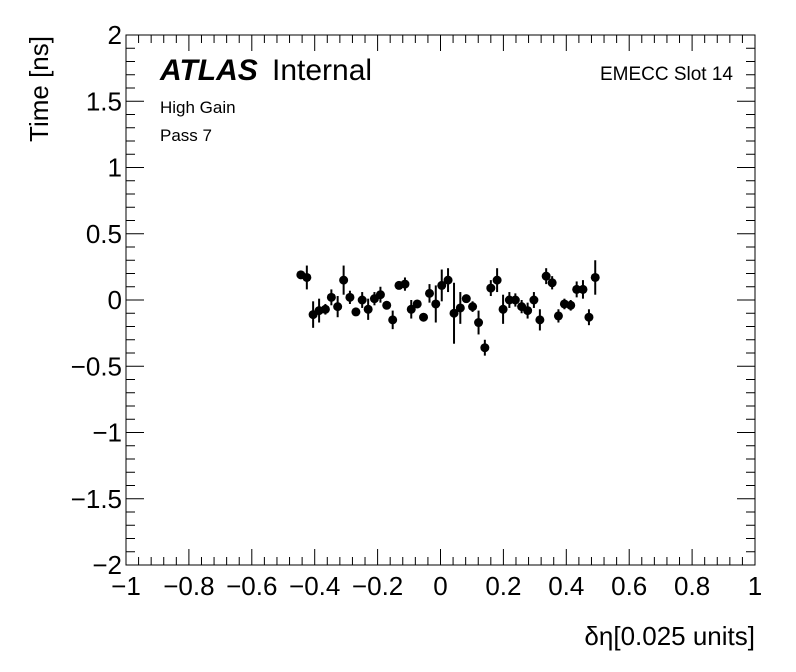 This screenshot has width=796, height=672. What do you see at coordinates (104, 101) in the screenshot?
I see `y-tick-label: 1.5` at bounding box center [104, 101].